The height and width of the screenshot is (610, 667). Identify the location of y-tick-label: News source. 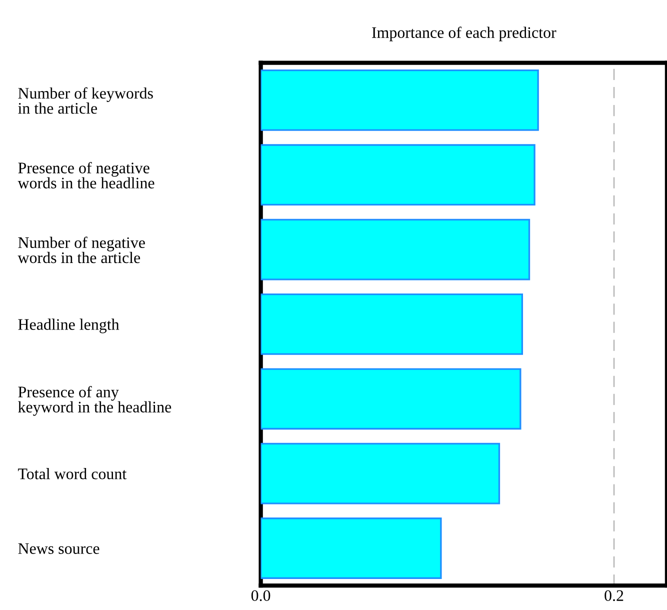
(59, 548).